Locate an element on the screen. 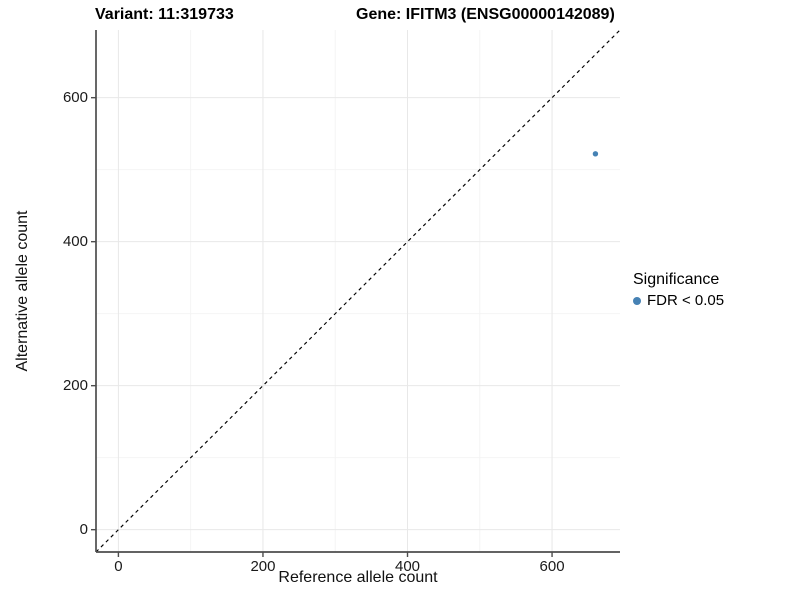  x-tick-label: 400 is located at coordinates (407, 566).